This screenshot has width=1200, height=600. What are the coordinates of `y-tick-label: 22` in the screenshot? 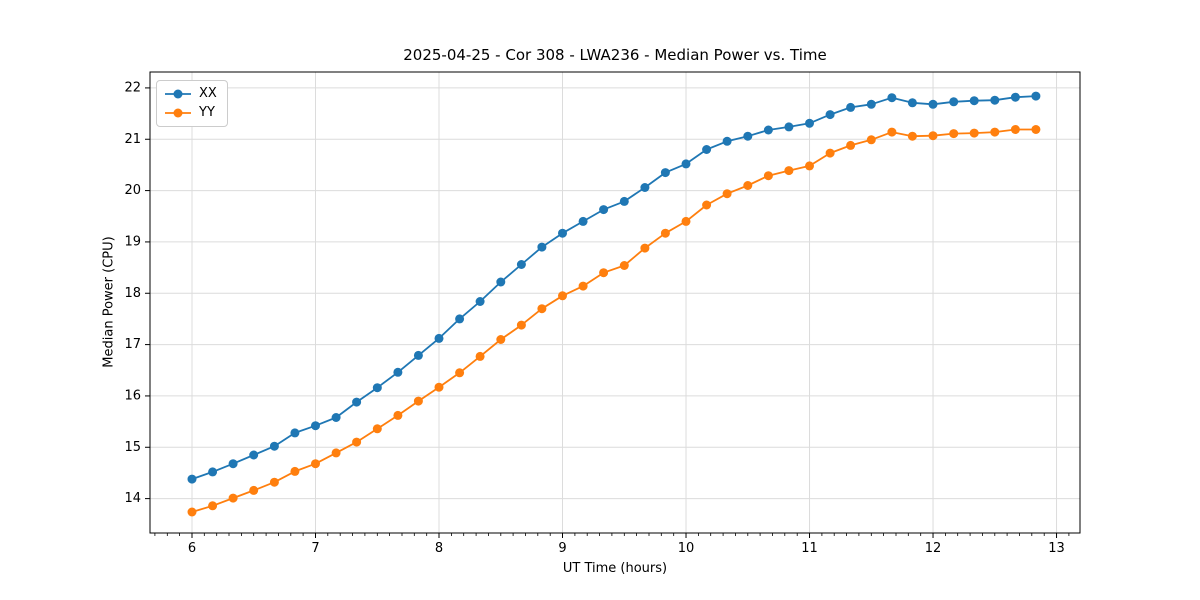 It's located at (132, 87).